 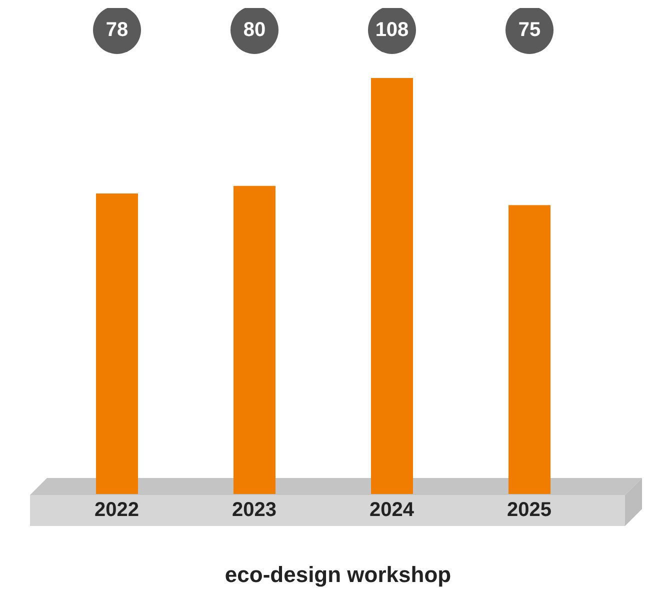 What do you see at coordinates (254, 30) in the screenshot?
I see `data-label: 80` at bounding box center [254, 30].